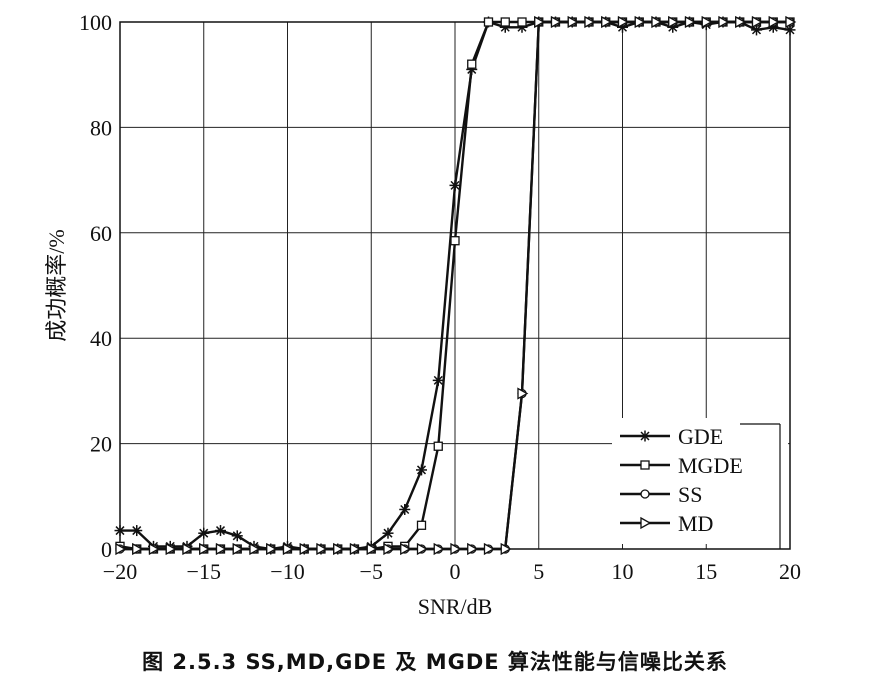 This screenshot has width=870, height=694. What do you see at coordinates (56, 285) in the screenshot?
I see `y-axis-label: 成功概率/%` at bounding box center [56, 285].